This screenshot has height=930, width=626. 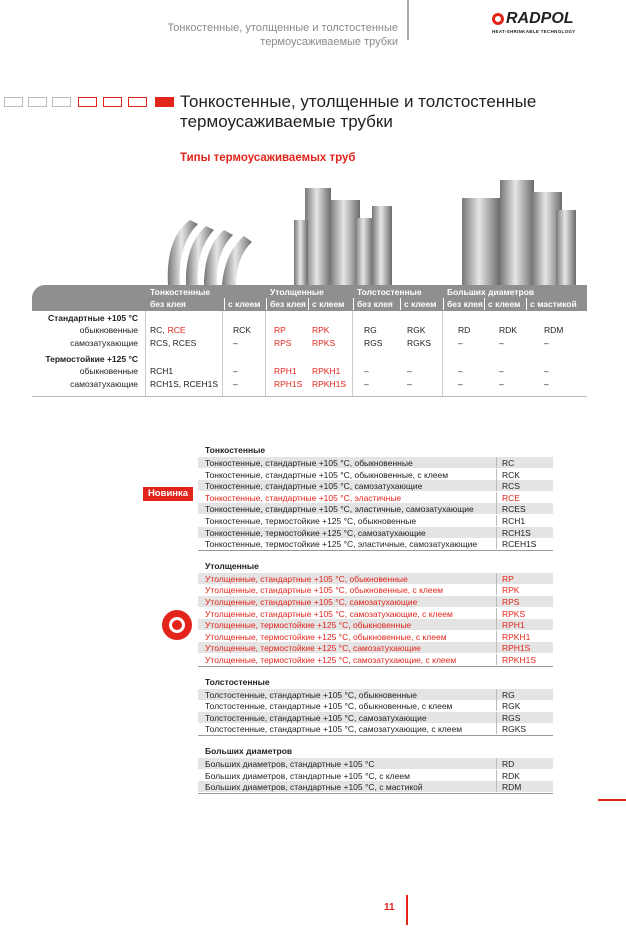 What do you see at coordinates (184, 383) in the screenshot?
I see `cell-text: RCH1S, RCEH1S` at bounding box center [184, 383].